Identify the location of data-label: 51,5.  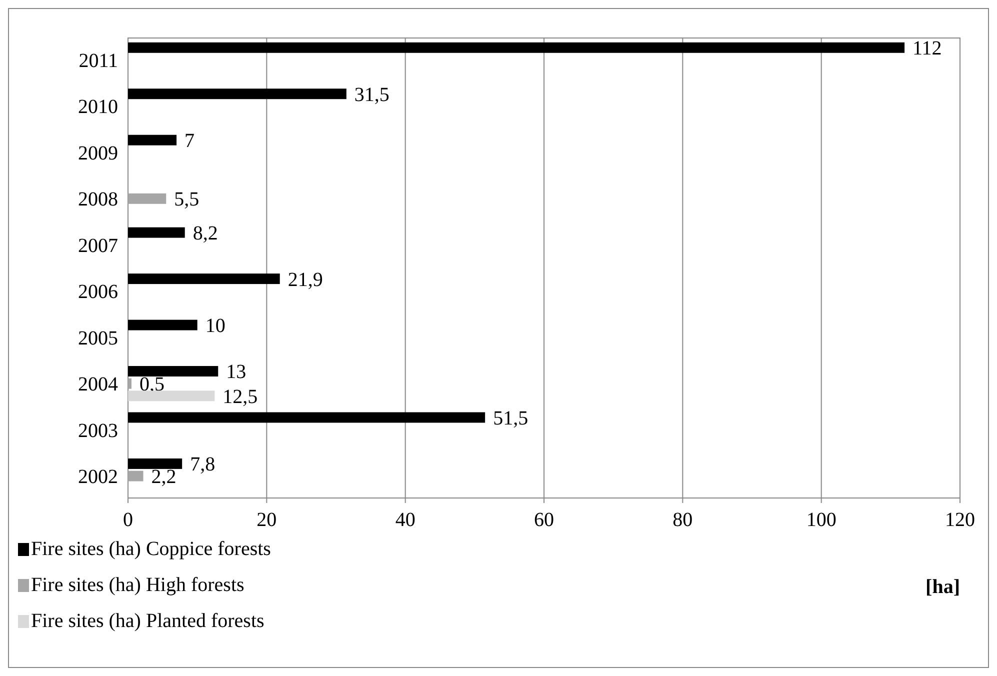
(510, 418).